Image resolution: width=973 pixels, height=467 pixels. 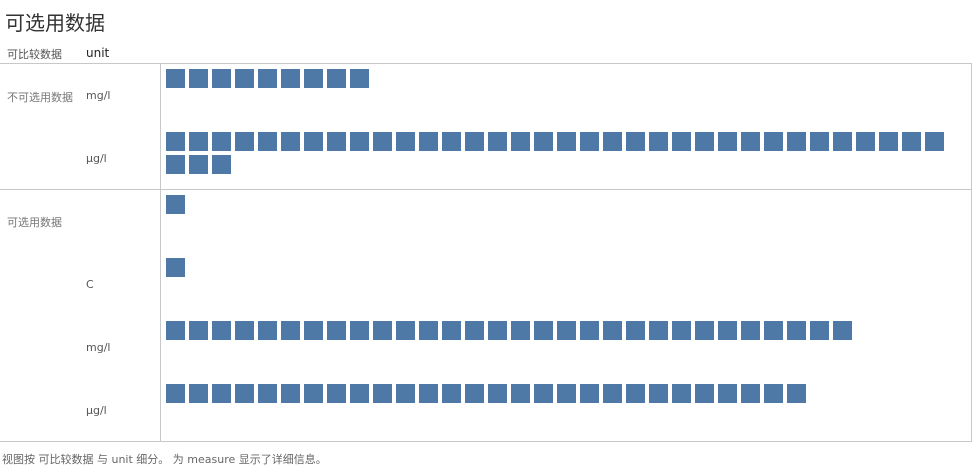 I want to click on column-header-unit: unit, so click(x=98, y=53).